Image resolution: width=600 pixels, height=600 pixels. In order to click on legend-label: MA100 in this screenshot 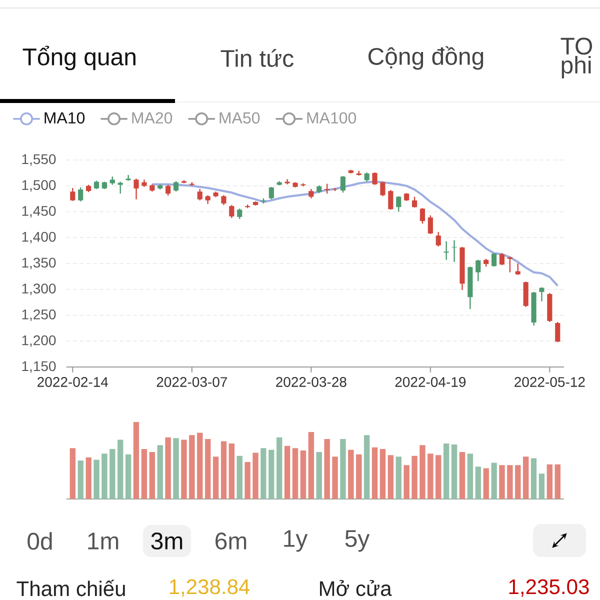, I will do `click(331, 118)`.